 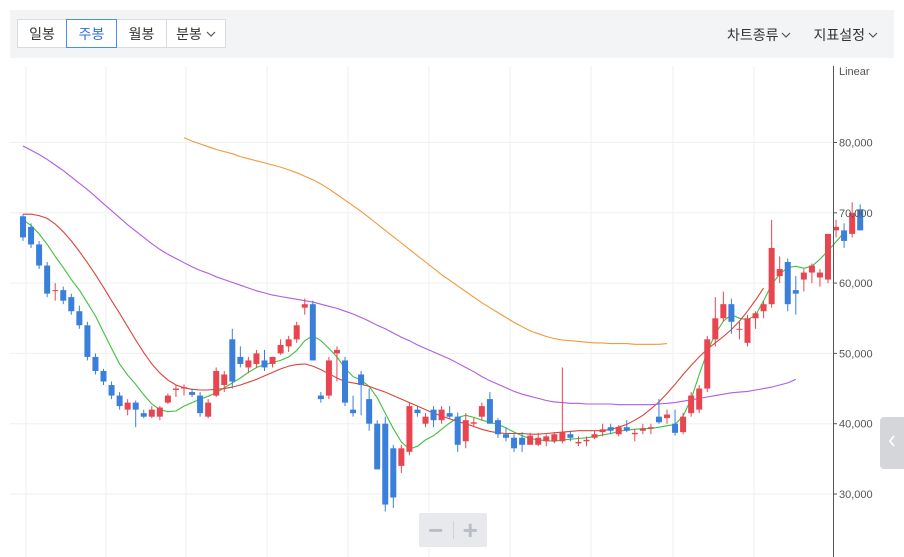 I want to click on zoom-divider, so click(x=453, y=530).